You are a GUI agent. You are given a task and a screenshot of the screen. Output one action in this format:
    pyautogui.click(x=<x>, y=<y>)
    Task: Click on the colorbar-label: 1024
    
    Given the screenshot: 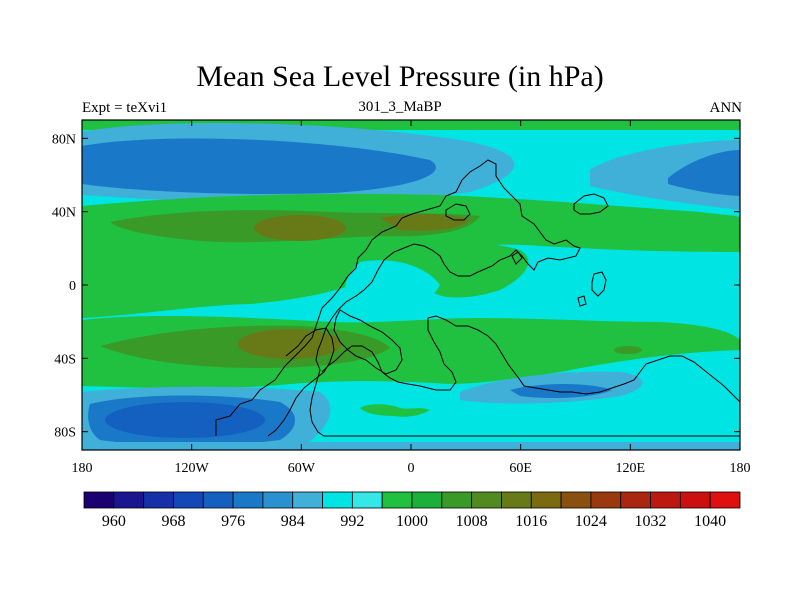 What is the action you would take?
    pyautogui.click(x=591, y=521)
    